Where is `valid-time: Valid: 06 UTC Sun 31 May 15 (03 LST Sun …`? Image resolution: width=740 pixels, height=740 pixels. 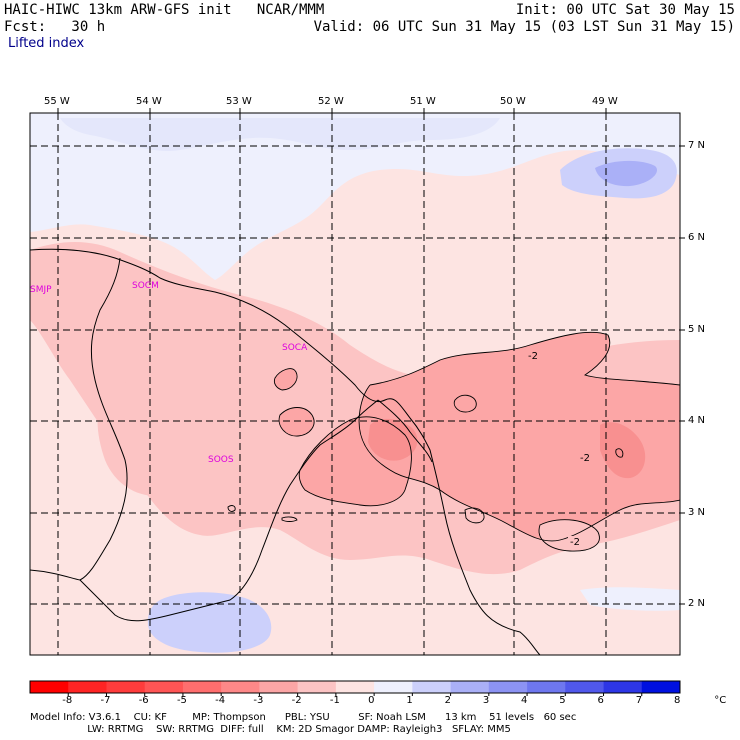 valid-time: Valid: 06 UTC Sun 31 May 15 (03 LST Sun … is located at coordinates (524, 27).